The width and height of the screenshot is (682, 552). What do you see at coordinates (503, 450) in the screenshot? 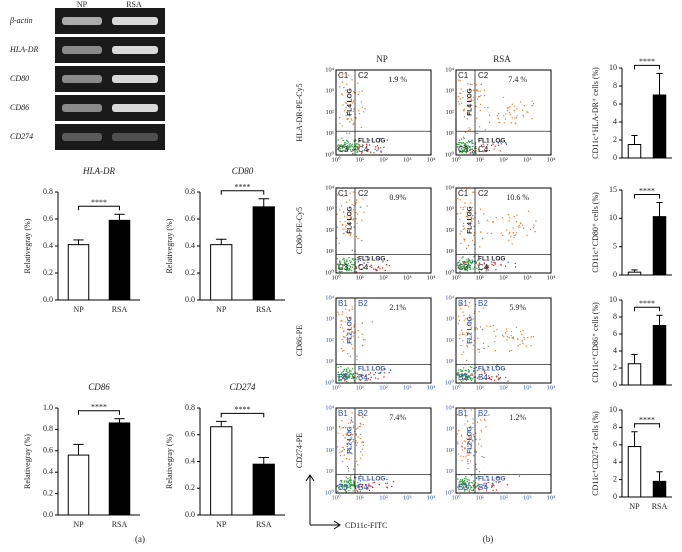
I see `plot-frame` at bounding box center [503, 450].